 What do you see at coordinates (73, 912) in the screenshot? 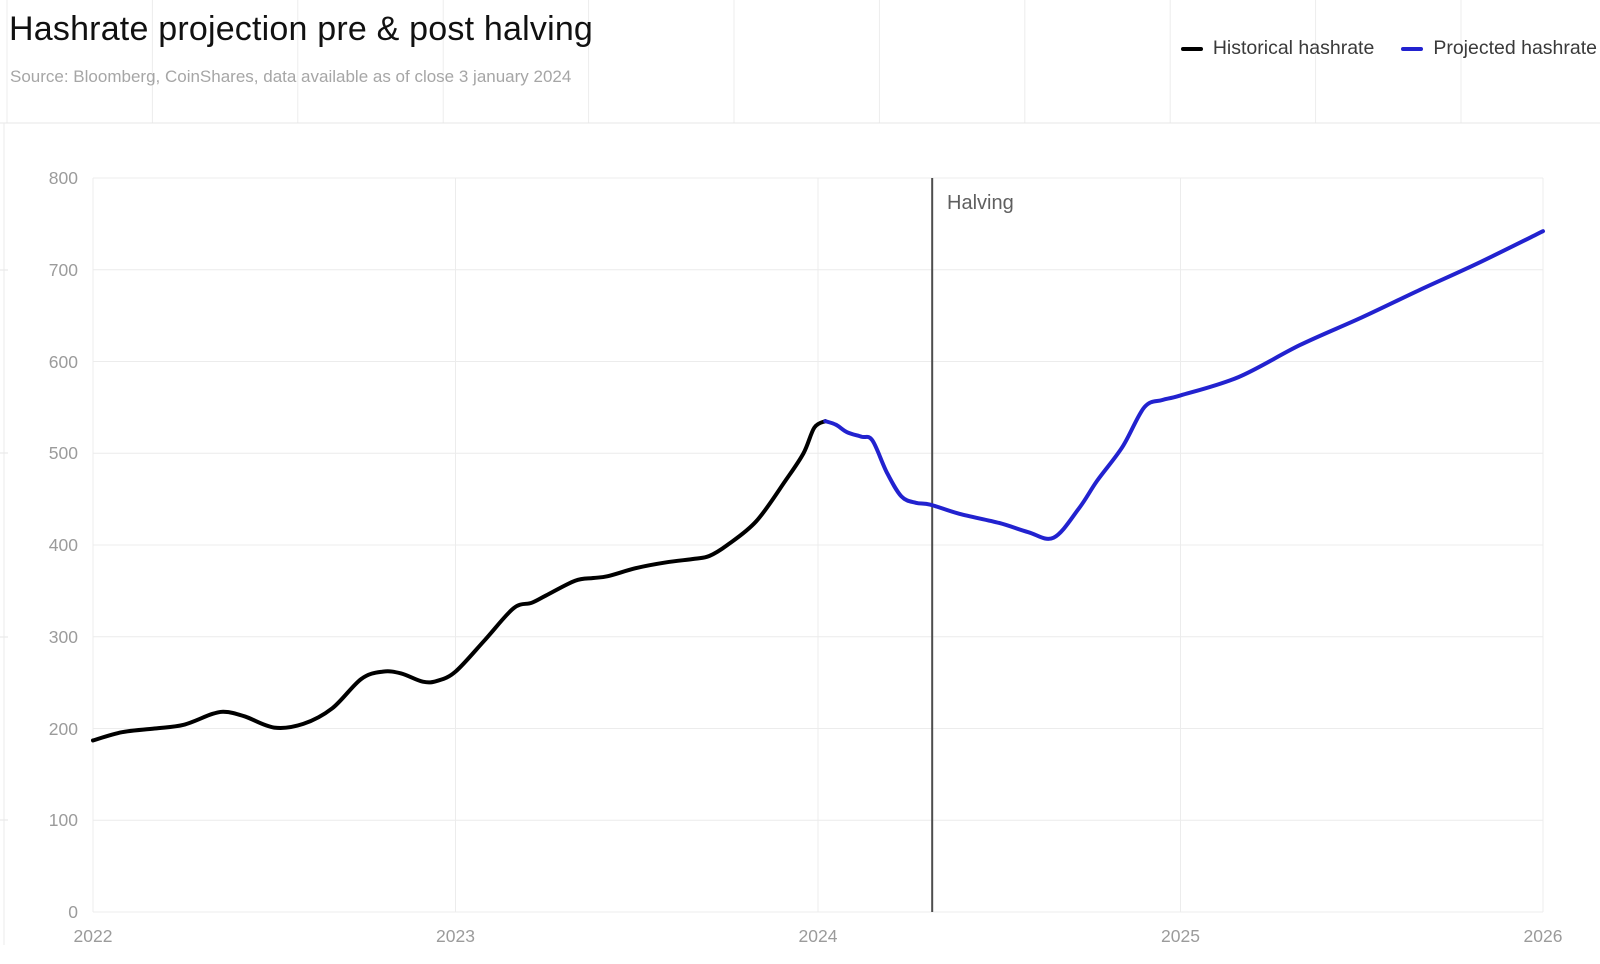
I see `y-tick-label-0: 0` at bounding box center [73, 912].